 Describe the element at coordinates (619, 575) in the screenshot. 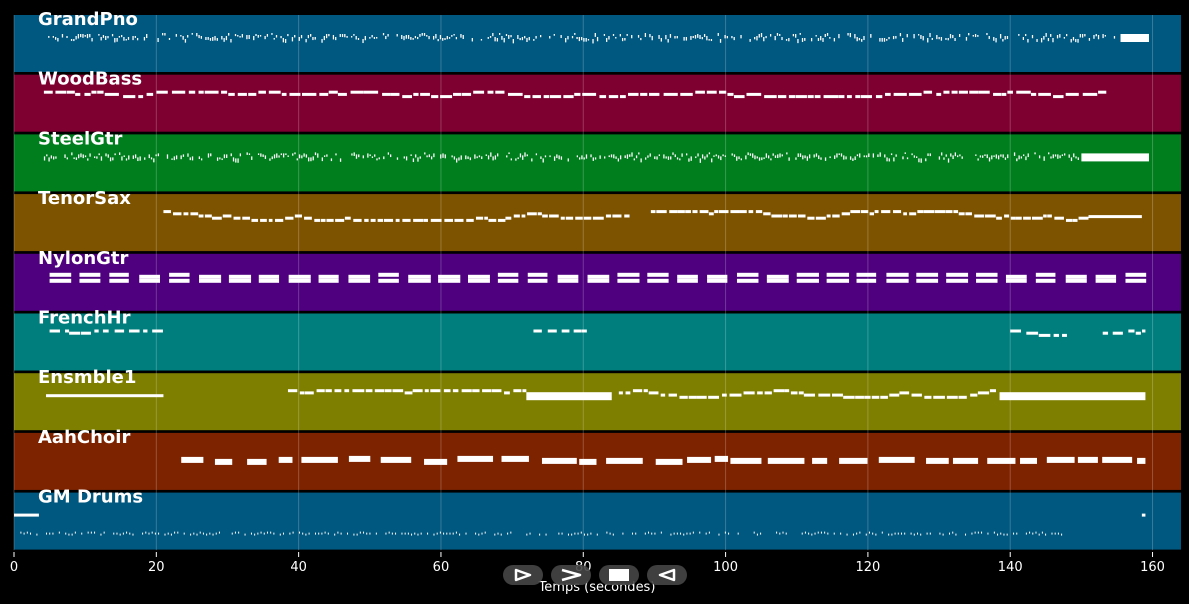

I see `stop-button` at that location.